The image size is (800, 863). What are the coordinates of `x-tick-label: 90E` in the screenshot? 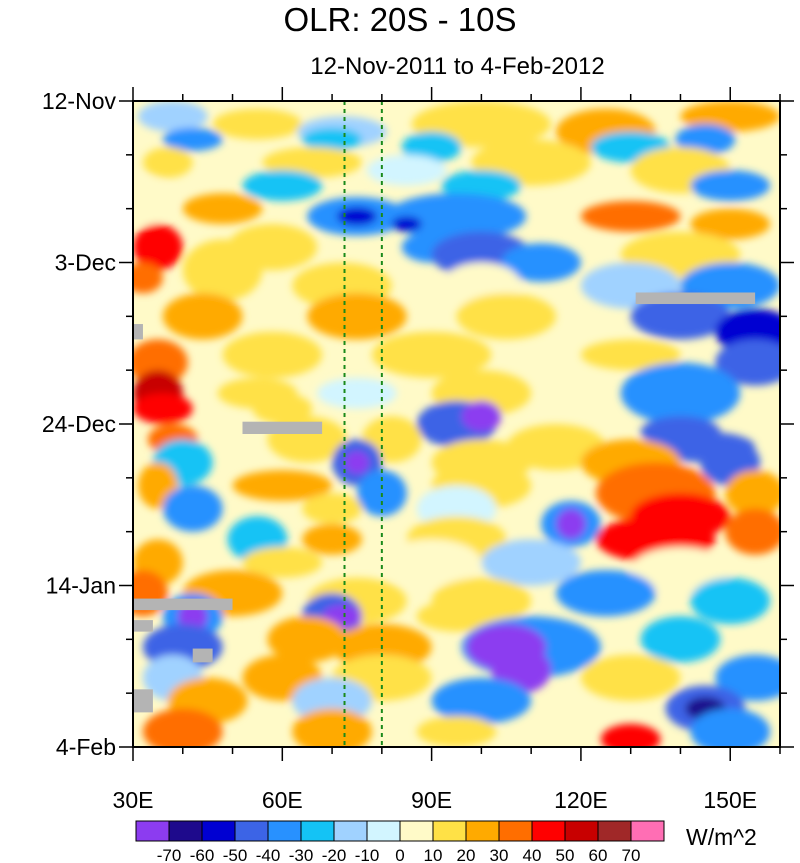 It's located at (431, 800).